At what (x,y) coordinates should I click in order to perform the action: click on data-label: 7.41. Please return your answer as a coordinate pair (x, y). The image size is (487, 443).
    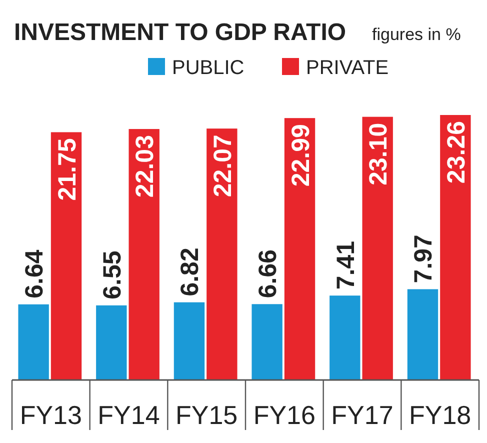
    Looking at the image, I should click on (346, 265).